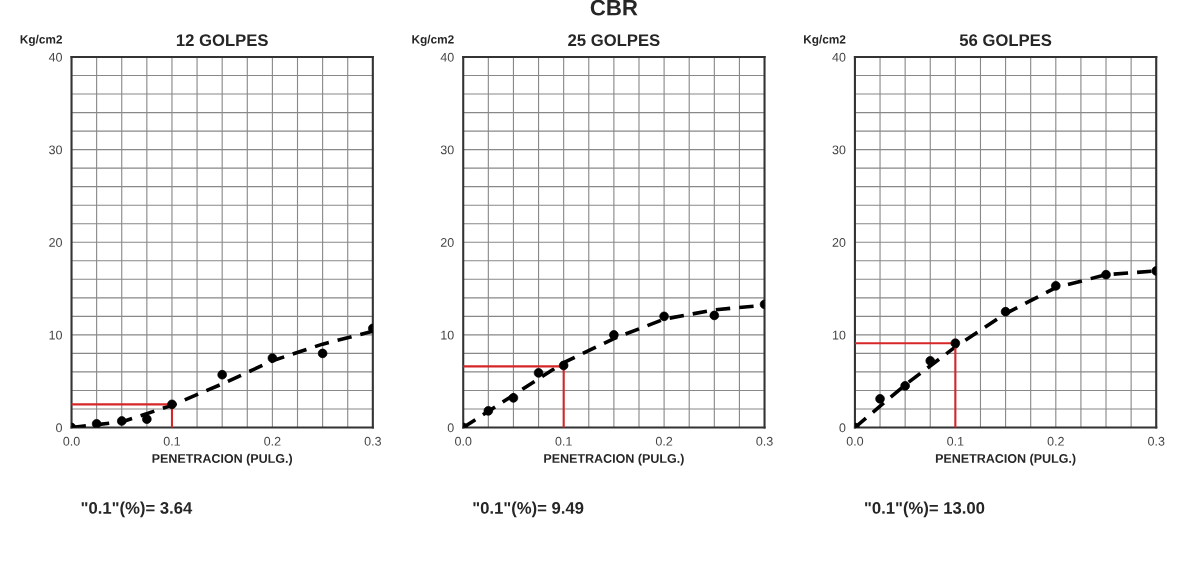 The width and height of the screenshot is (1192, 570). Describe the element at coordinates (614, 8) in the screenshot. I see `text: CBR` at that location.